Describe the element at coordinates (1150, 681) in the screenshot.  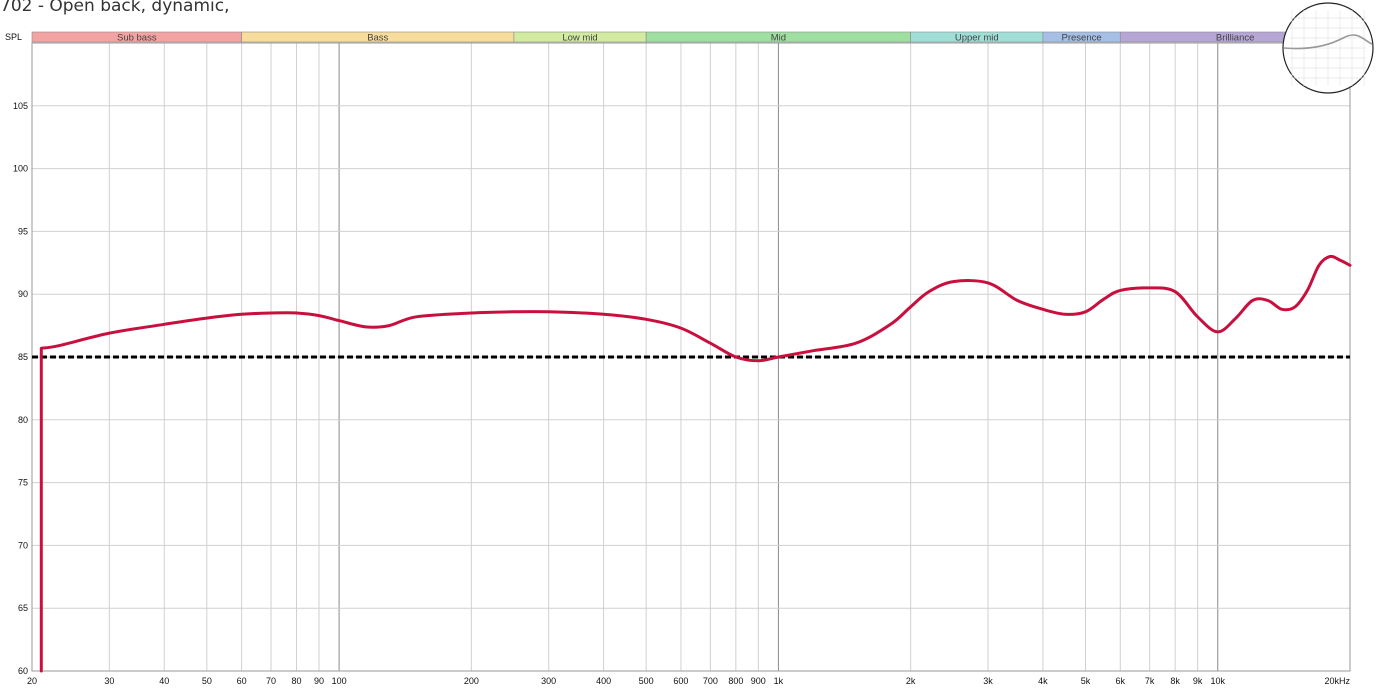
I see `x-tick-label: 7k` at that location.